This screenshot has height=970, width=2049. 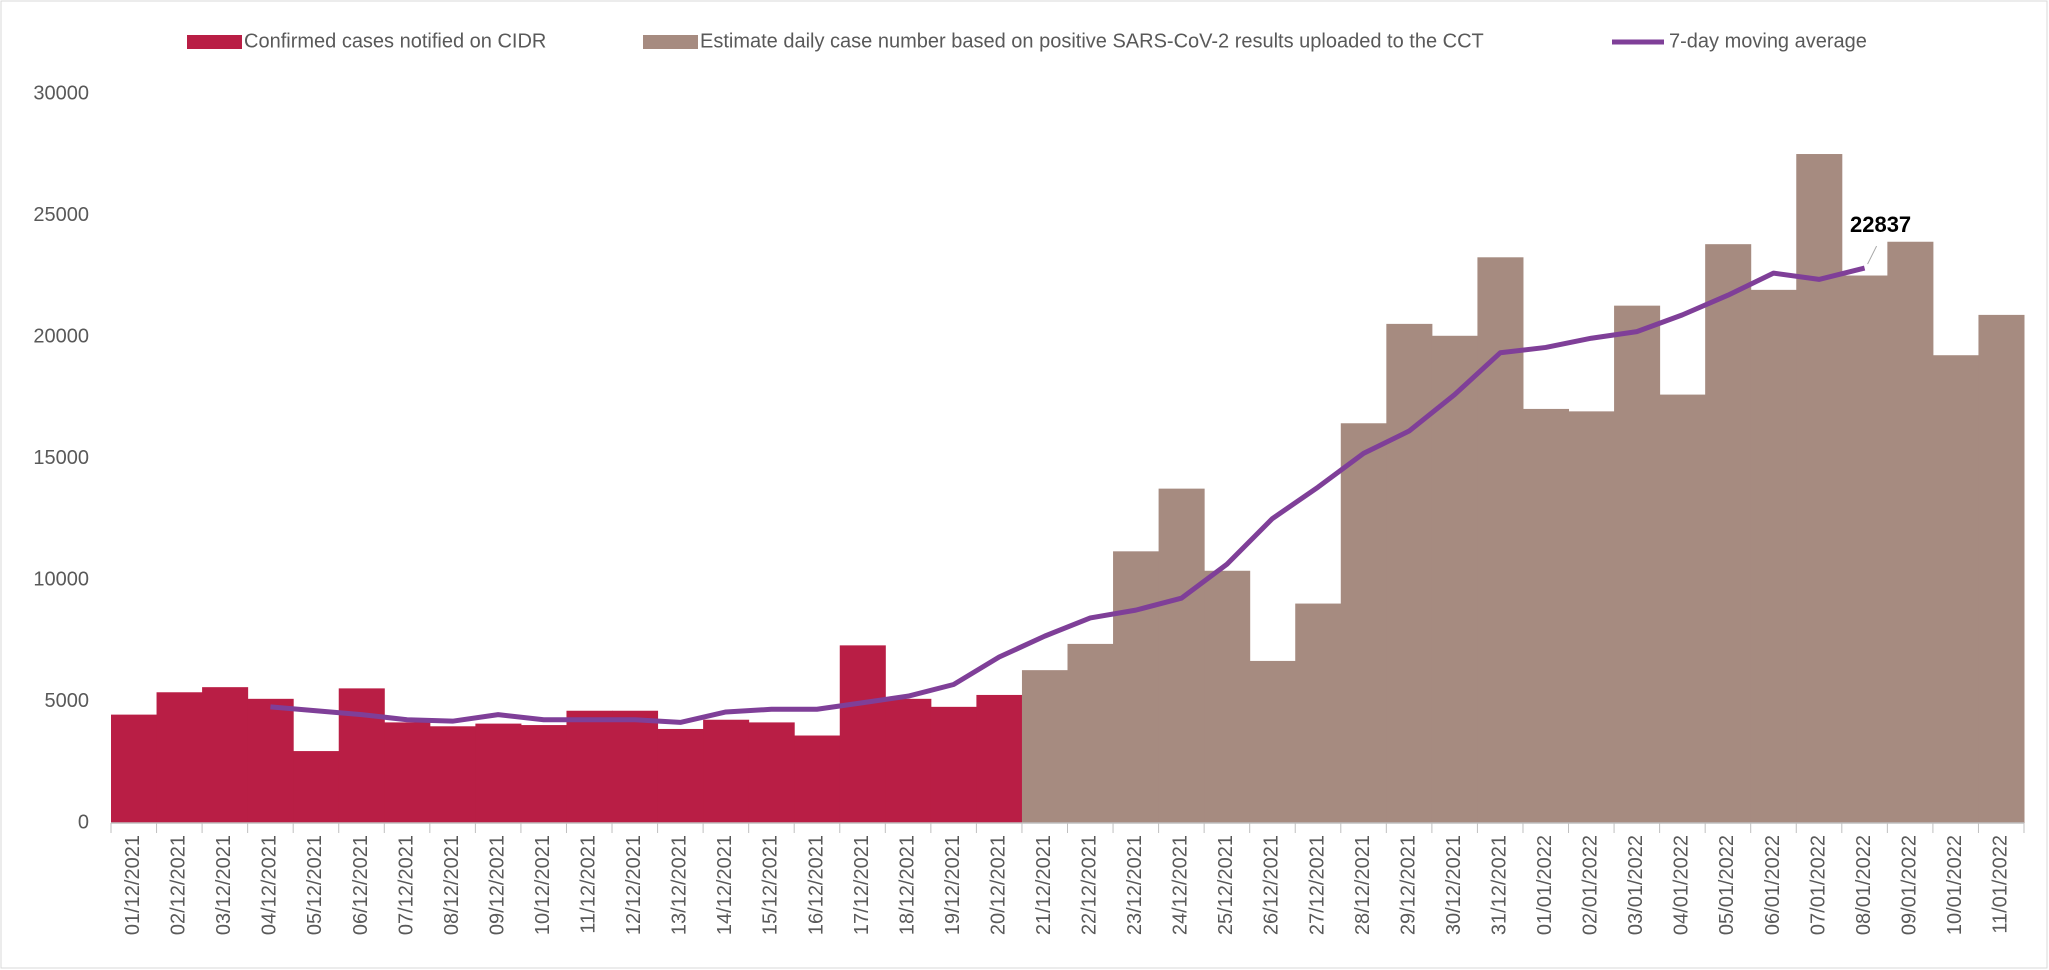 What do you see at coordinates (61, 458) in the screenshot?
I see `y-tick-label: 15000` at bounding box center [61, 458].